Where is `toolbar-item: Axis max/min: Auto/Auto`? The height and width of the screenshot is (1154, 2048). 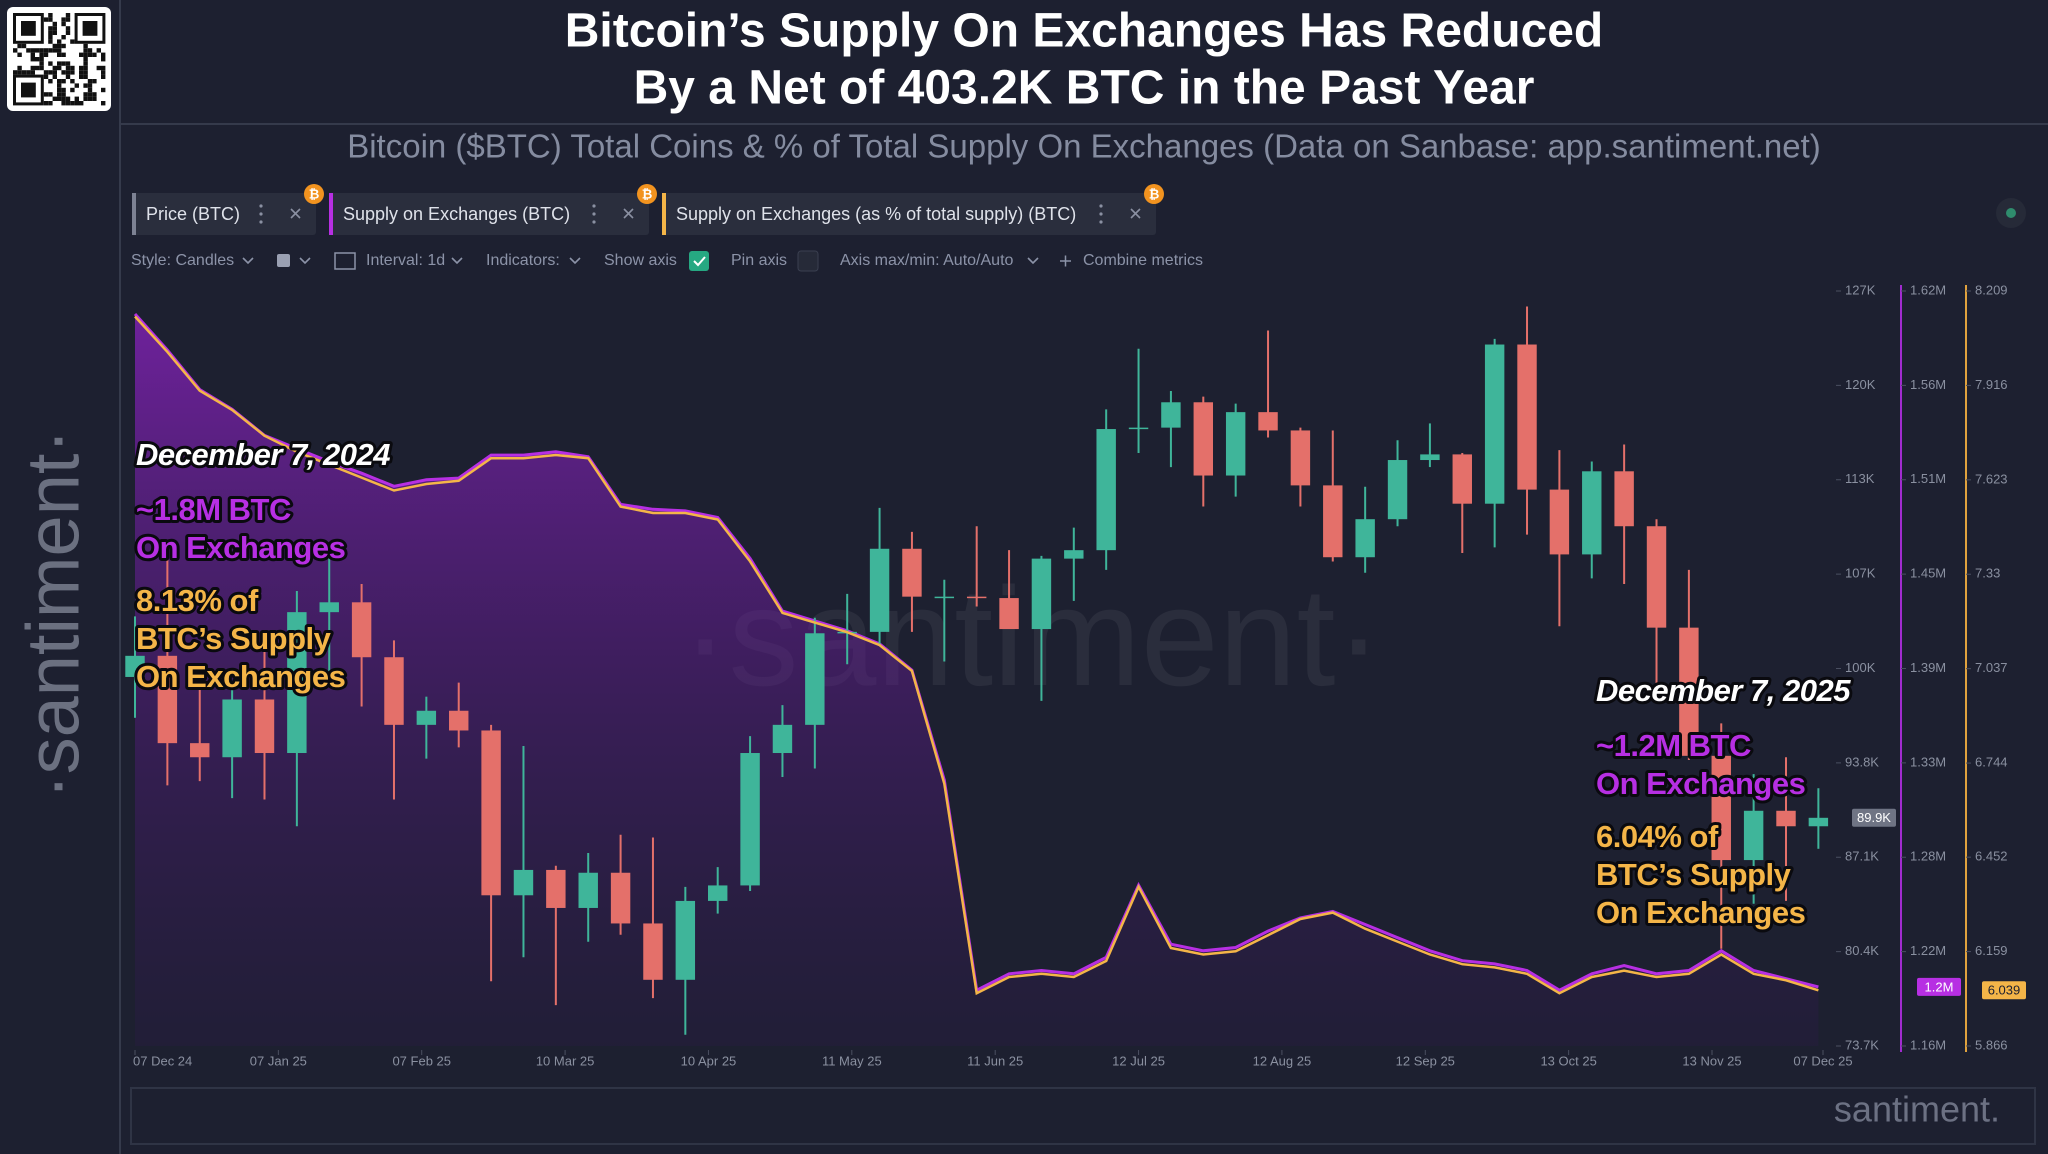 toolbar-item: Axis max/min: Auto/Auto is located at coordinates (927, 260).